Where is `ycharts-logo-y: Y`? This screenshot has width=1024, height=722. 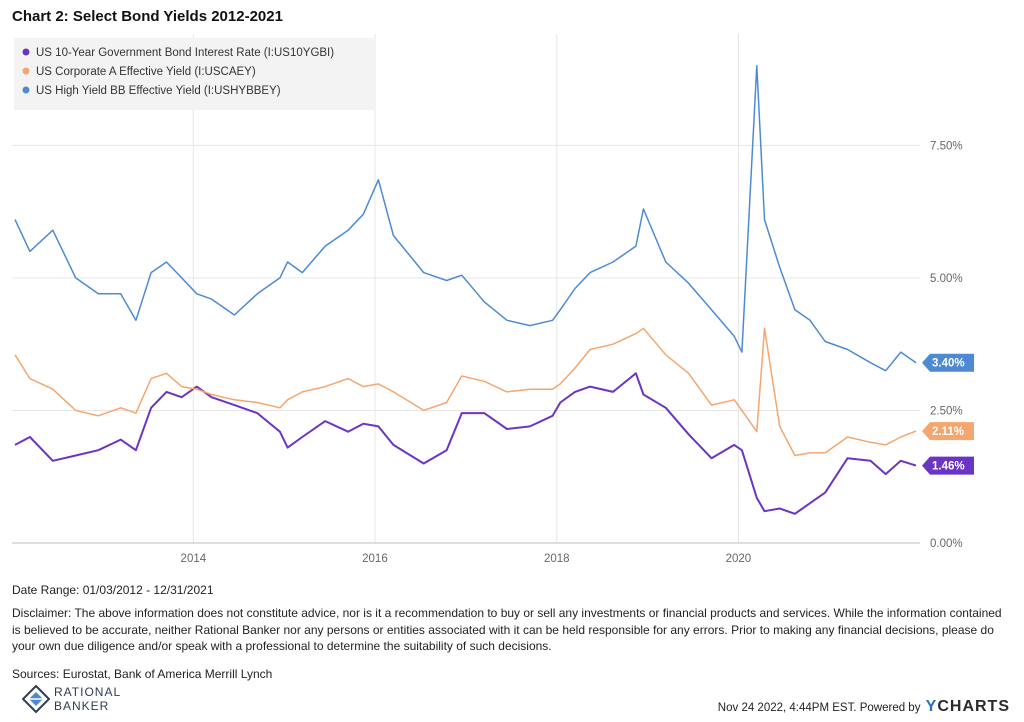
ycharts-logo-y: Y is located at coordinates (931, 706).